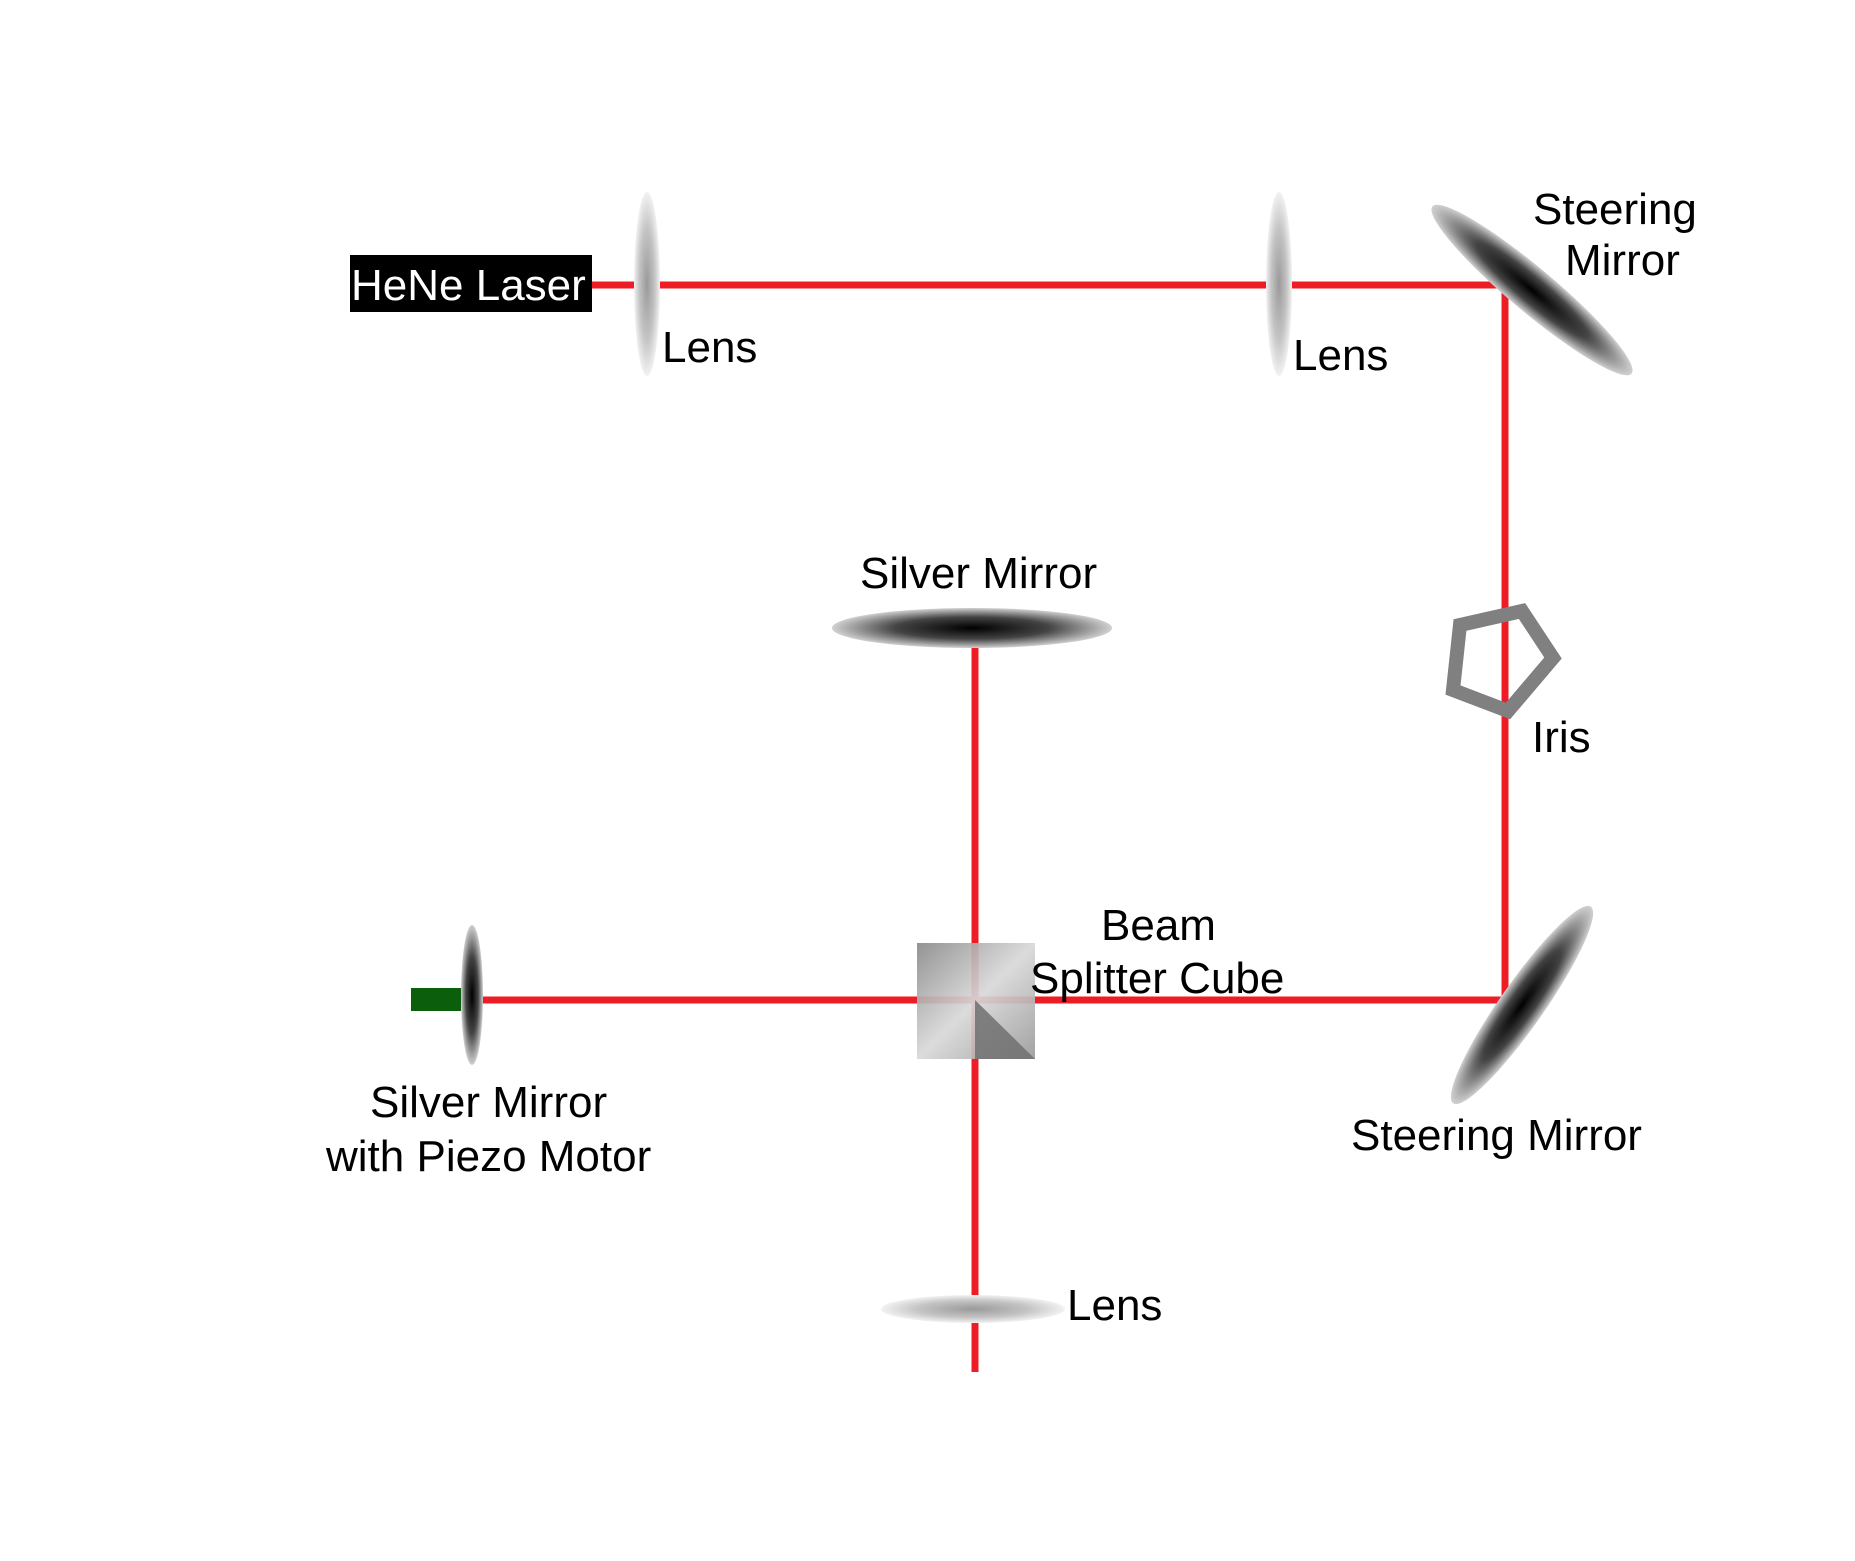  I want to click on lens-2: Lens, so click(1327, 286).